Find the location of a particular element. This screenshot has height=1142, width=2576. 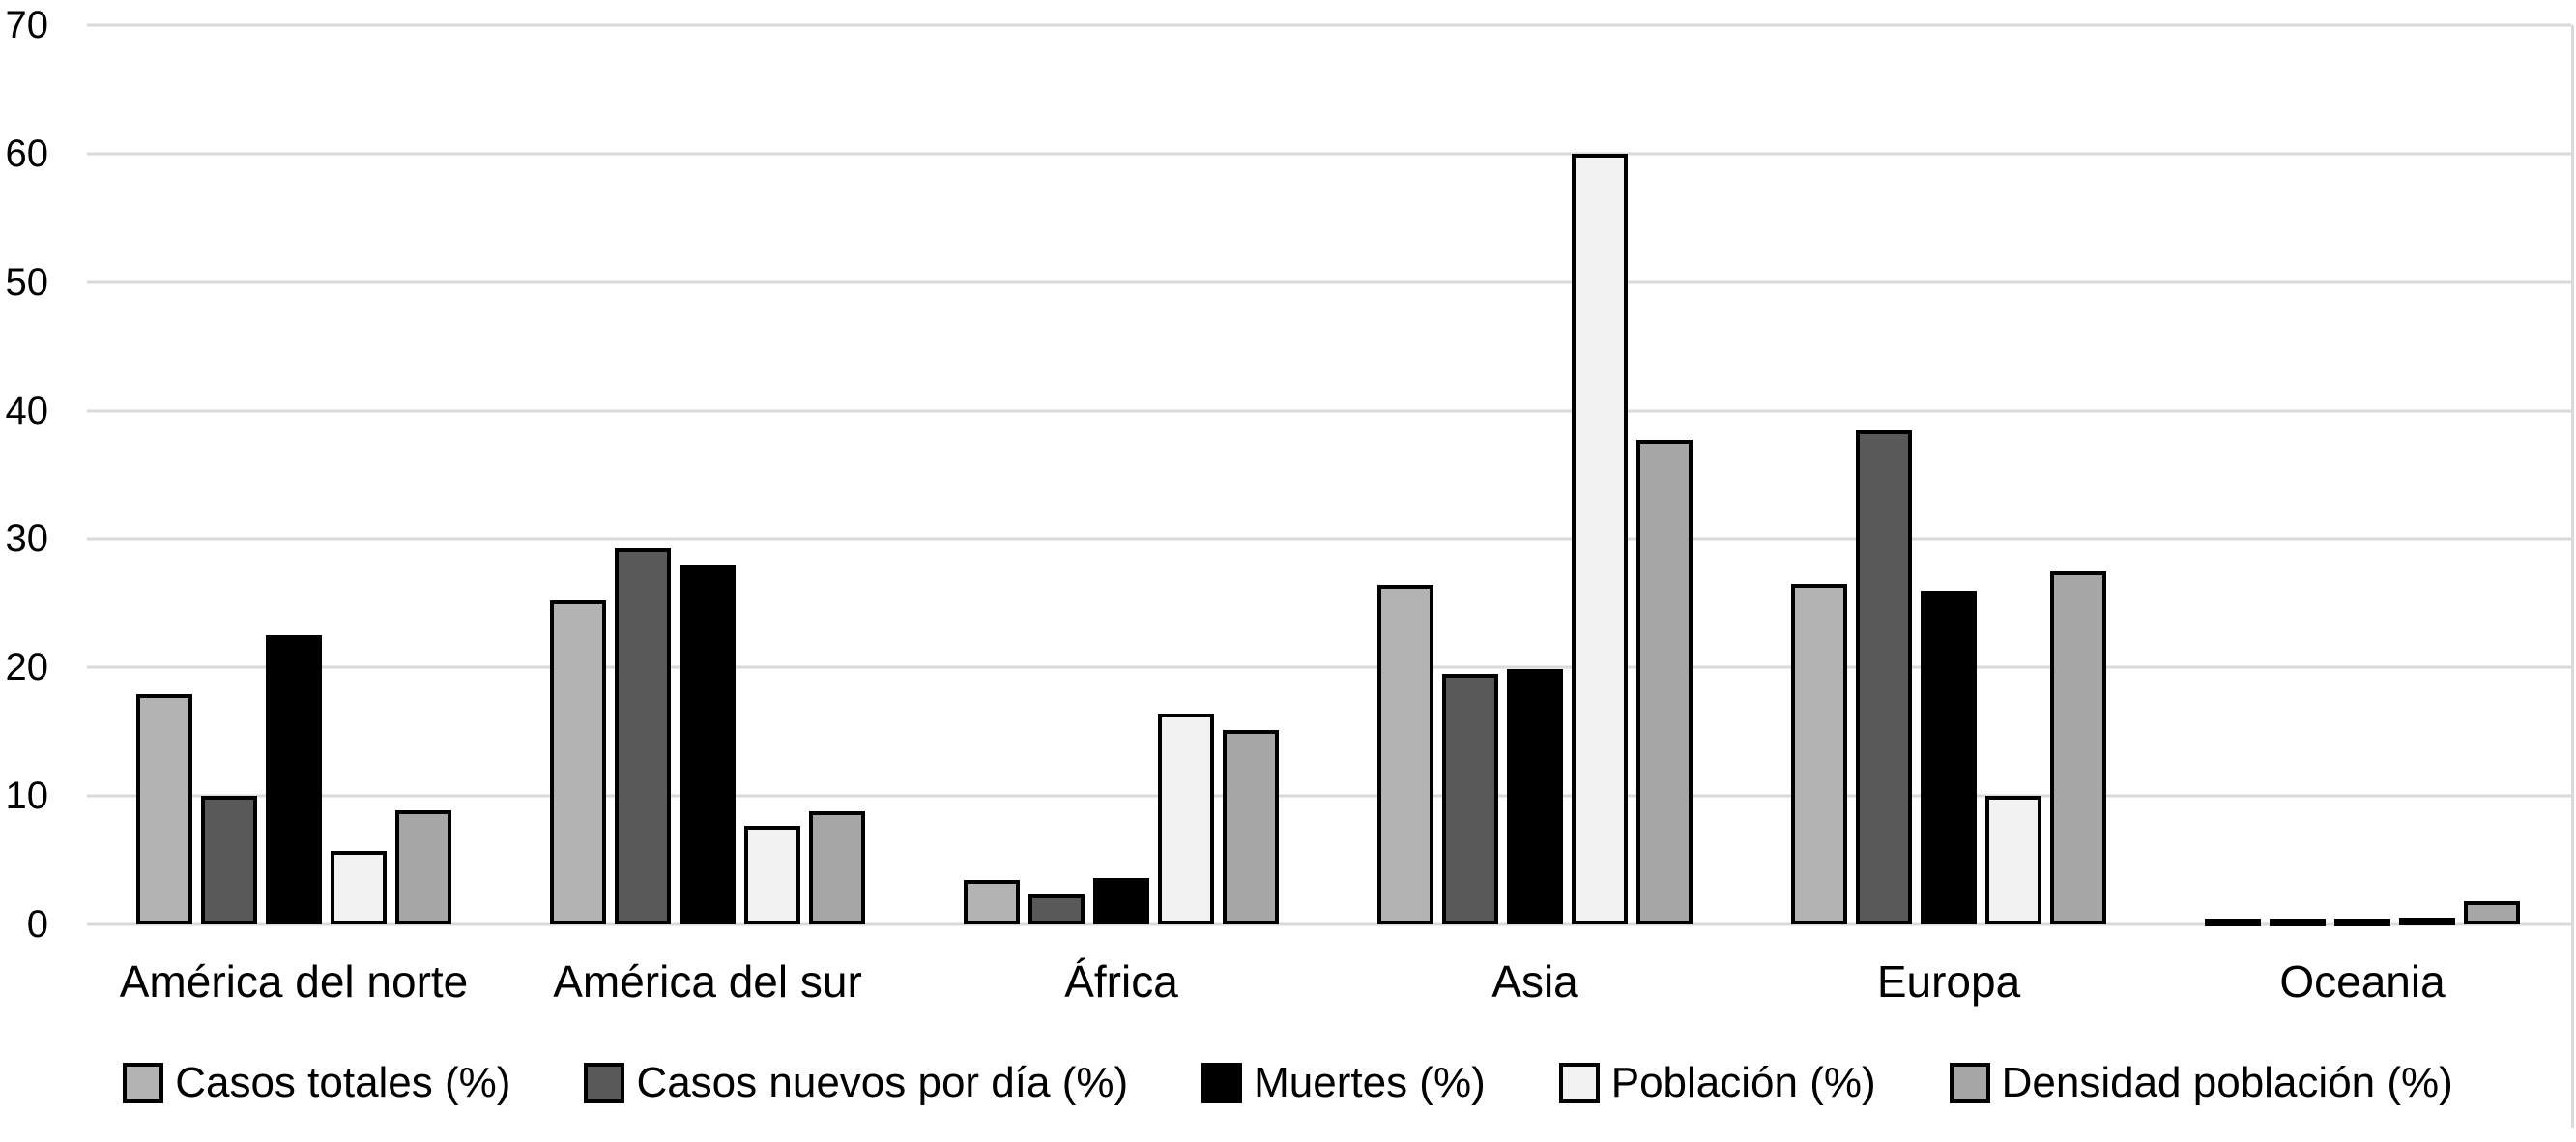

category-label: Asia is located at coordinates (1534, 981).